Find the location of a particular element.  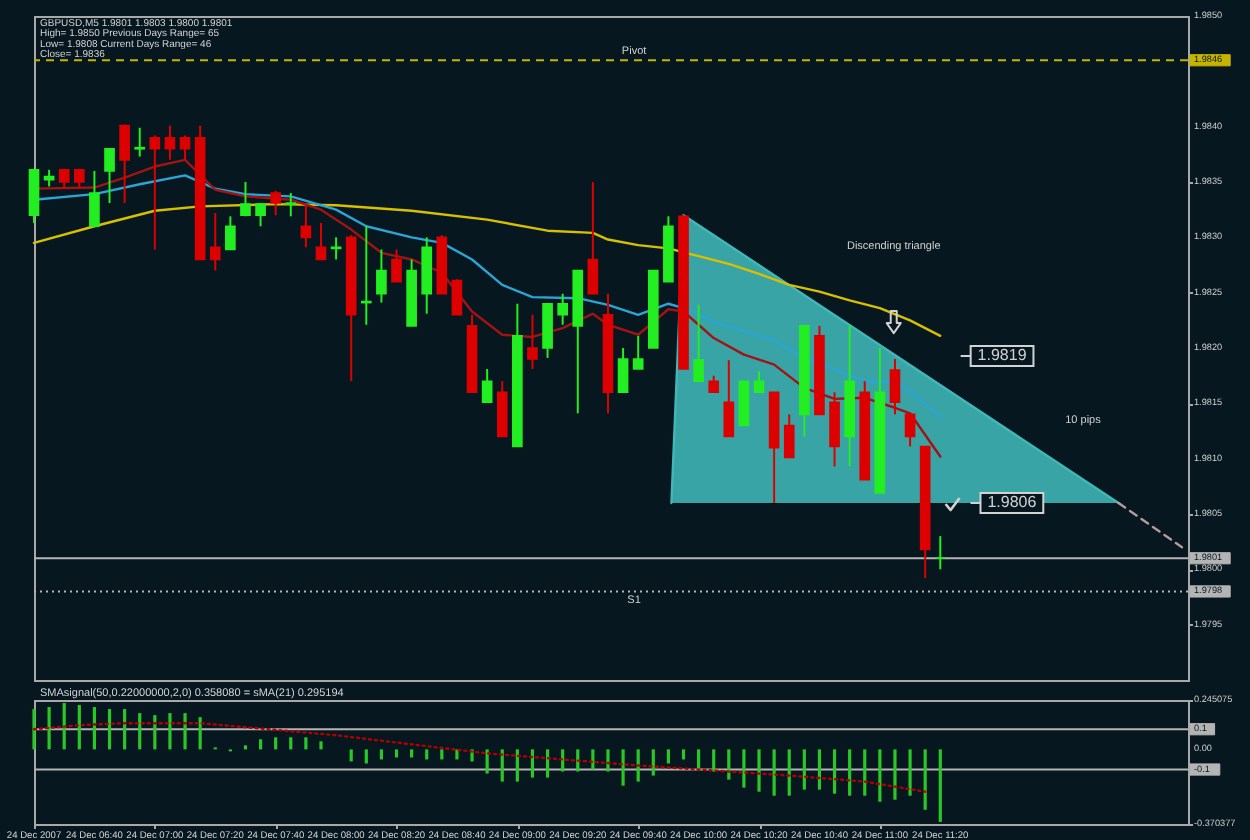

line-series is located at coordinates (479, 757).